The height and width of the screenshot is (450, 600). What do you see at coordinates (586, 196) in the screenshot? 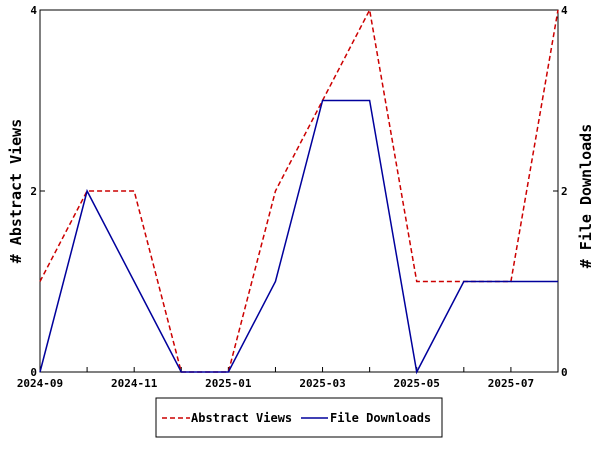
I see `y-axis-title-right: # File Downloads` at bounding box center [586, 196].